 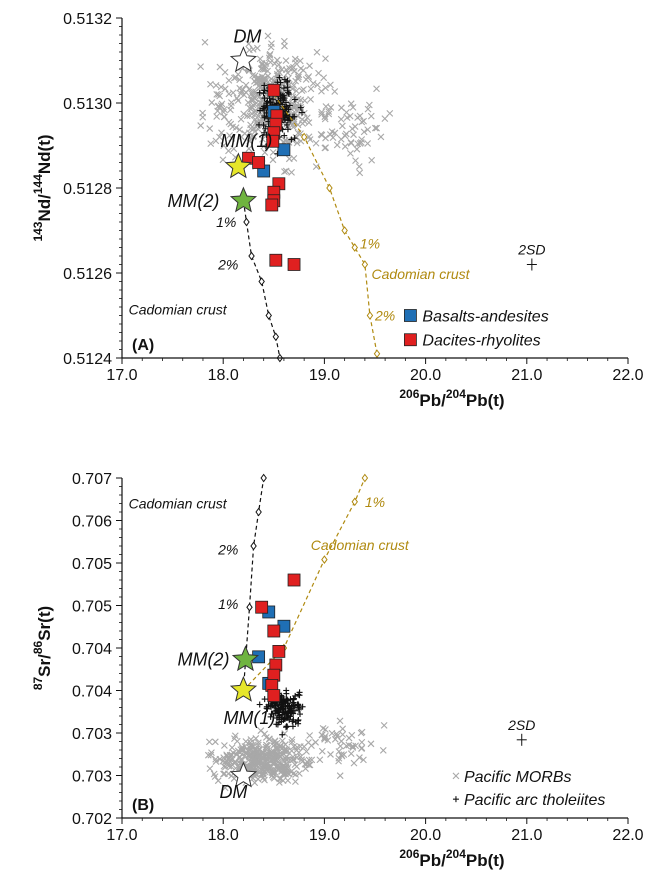 What do you see at coordinates (325, 224) in the screenshot?
I see `mixing-curve-line` at bounding box center [325, 224].